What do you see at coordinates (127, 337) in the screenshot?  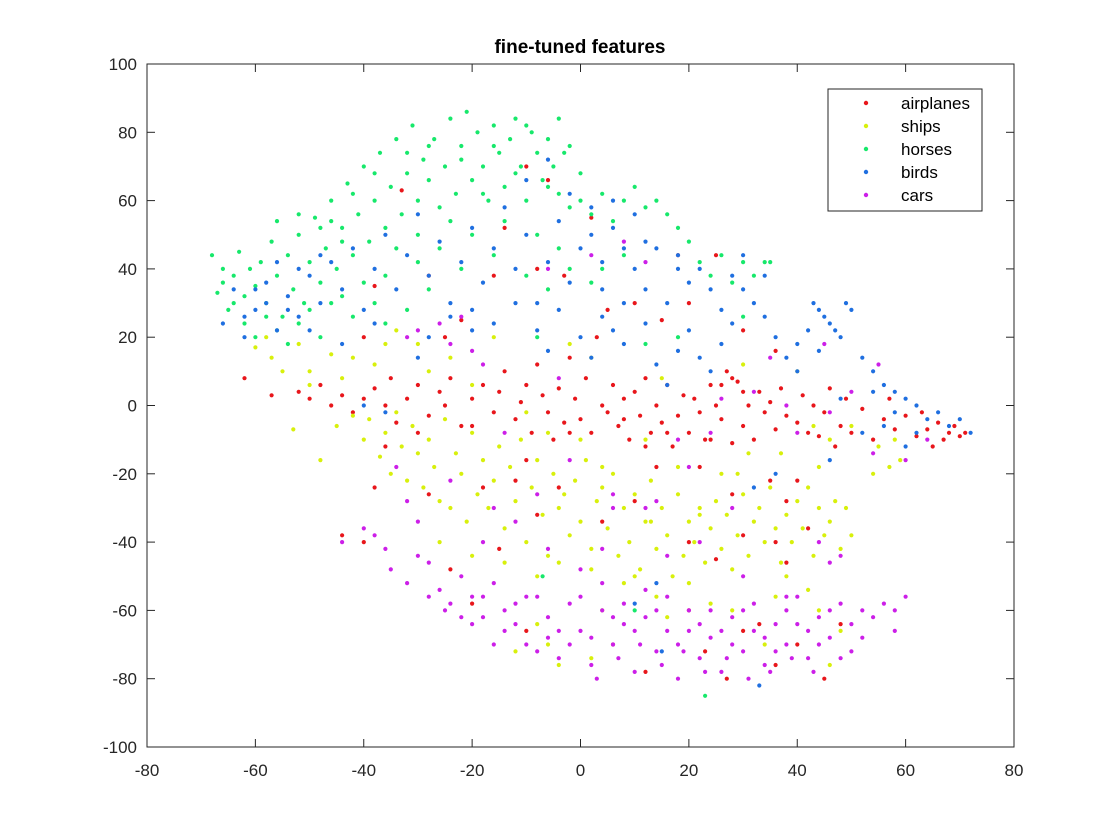 I see `y-tick-label: 20` at bounding box center [127, 337].